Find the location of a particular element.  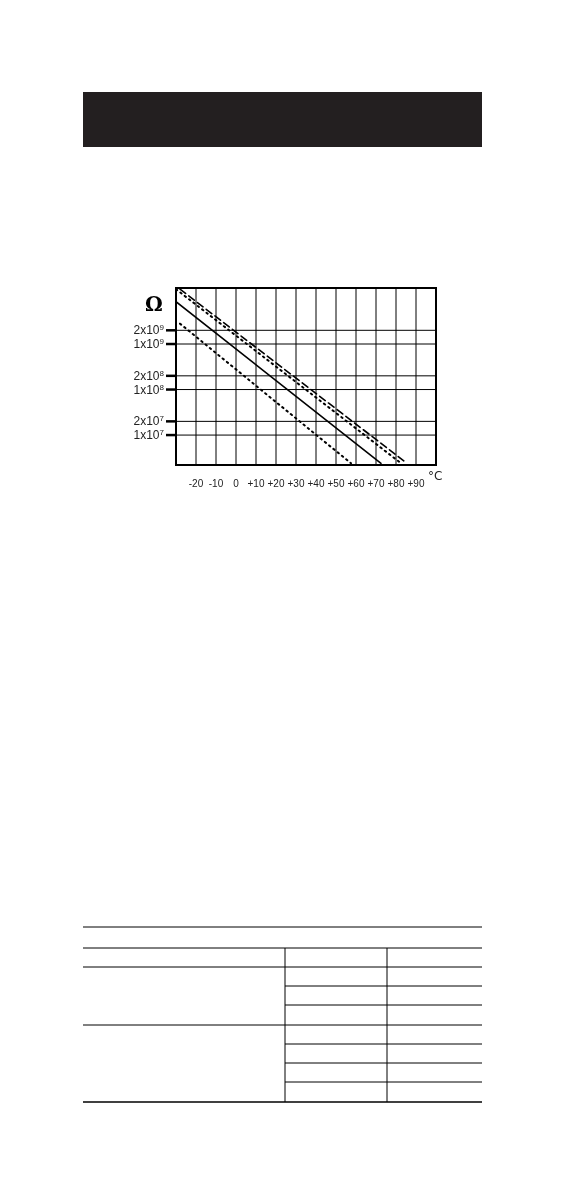

y-tick-label: 2x10$^{8}$ is located at coordinates (149, 375).